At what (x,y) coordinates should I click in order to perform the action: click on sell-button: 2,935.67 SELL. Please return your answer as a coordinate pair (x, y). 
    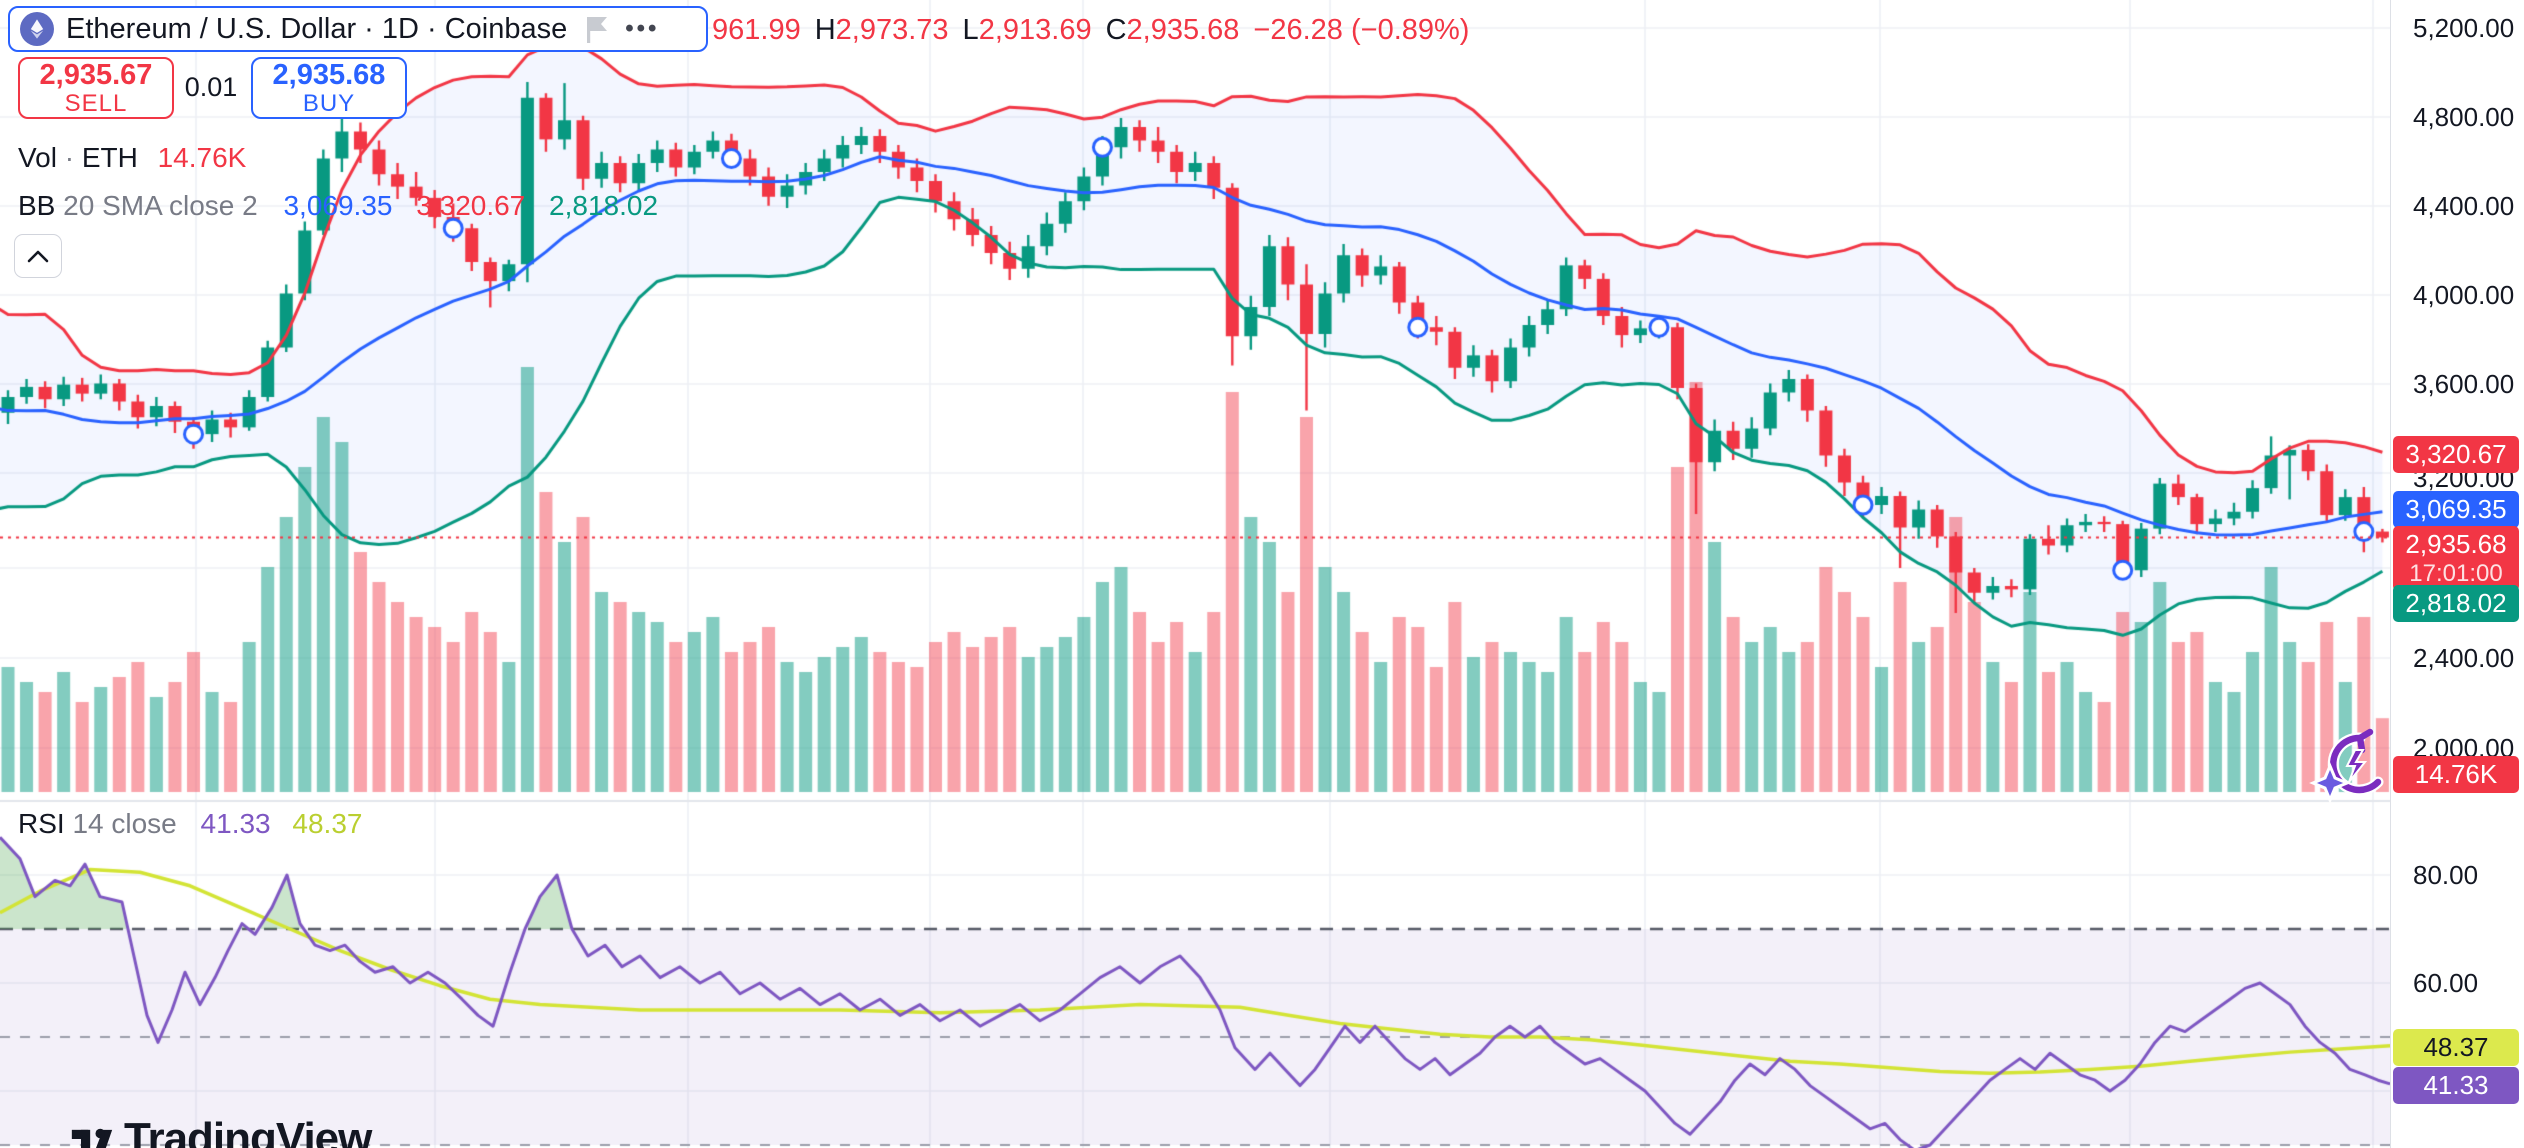
    Looking at the image, I should click on (96, 88).